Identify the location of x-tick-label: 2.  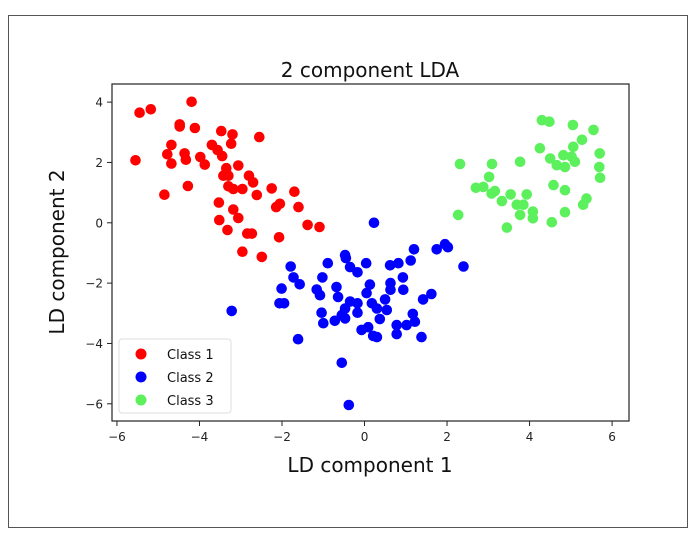
(447, 437).